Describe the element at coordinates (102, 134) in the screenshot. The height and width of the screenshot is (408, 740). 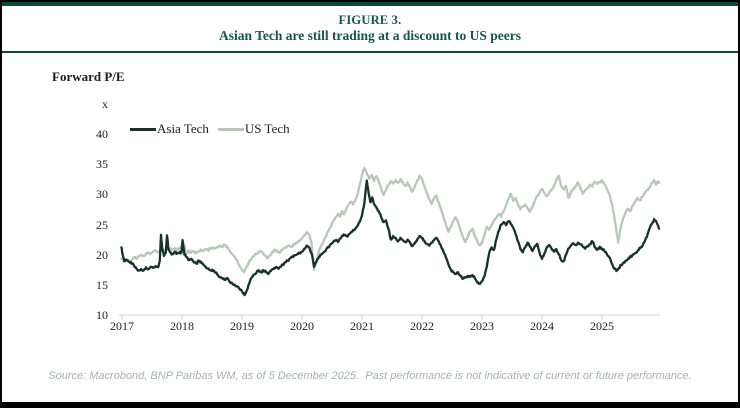
I see `y-tick-label-40: 40` at that location.